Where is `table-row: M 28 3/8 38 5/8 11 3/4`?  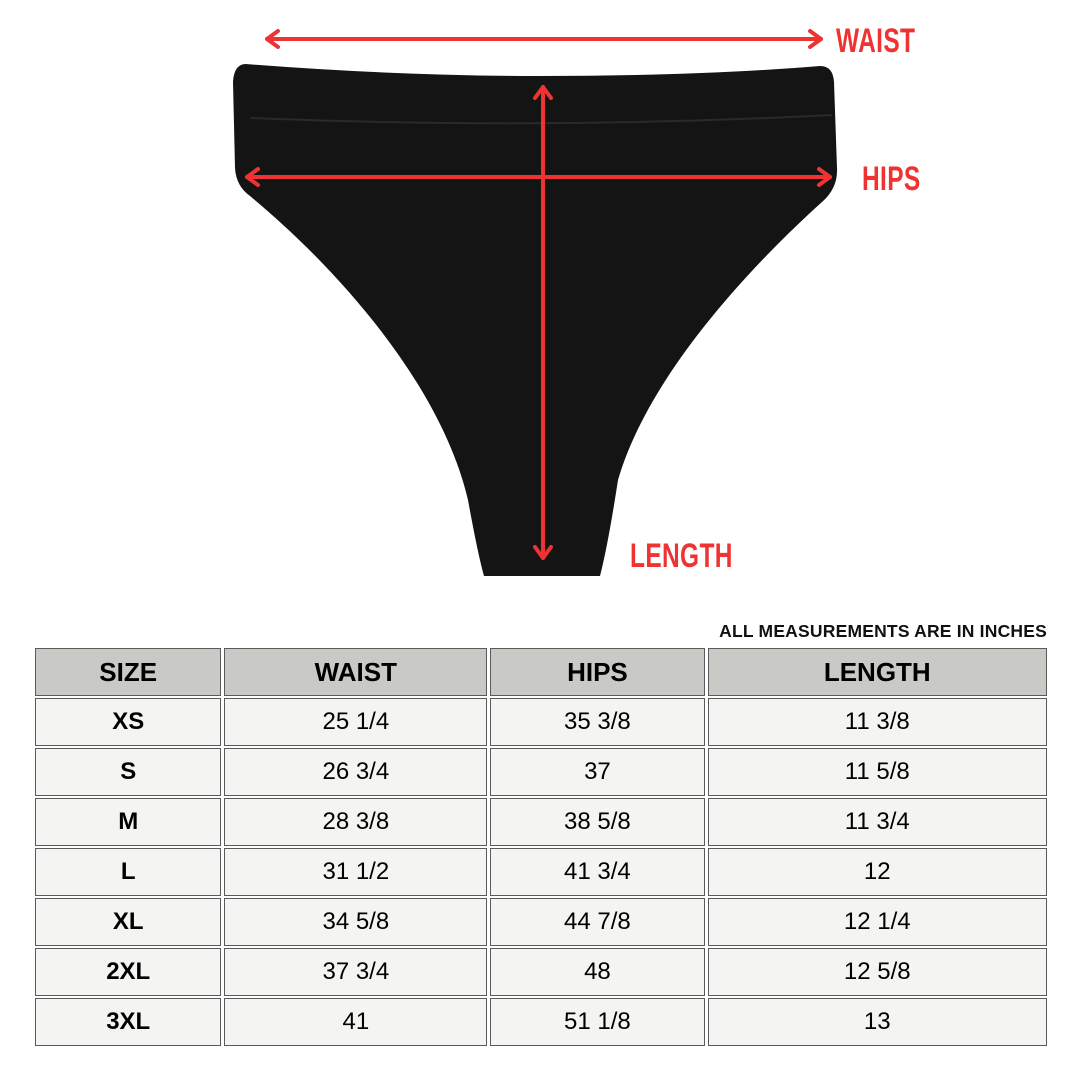
table-row: M 28 3/8 38 5/8 11 3/4 is located at coordinates (541, 822).